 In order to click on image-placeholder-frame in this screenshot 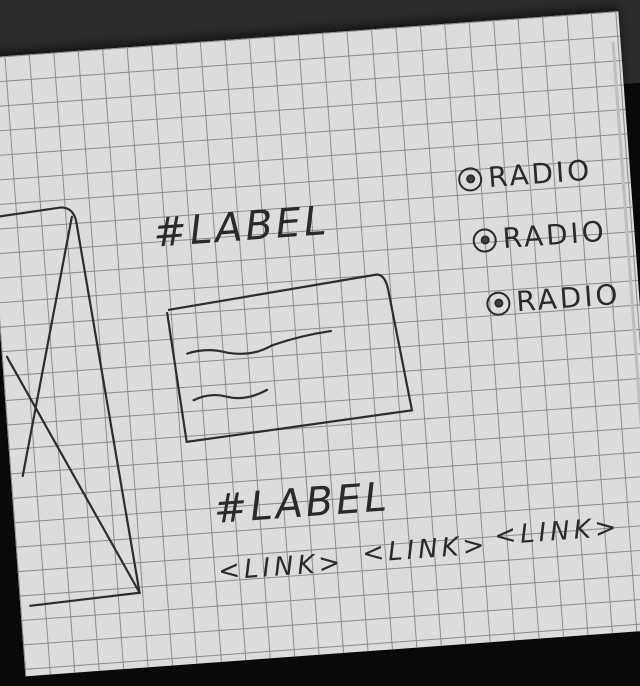, I will do `click(70, 406)`.